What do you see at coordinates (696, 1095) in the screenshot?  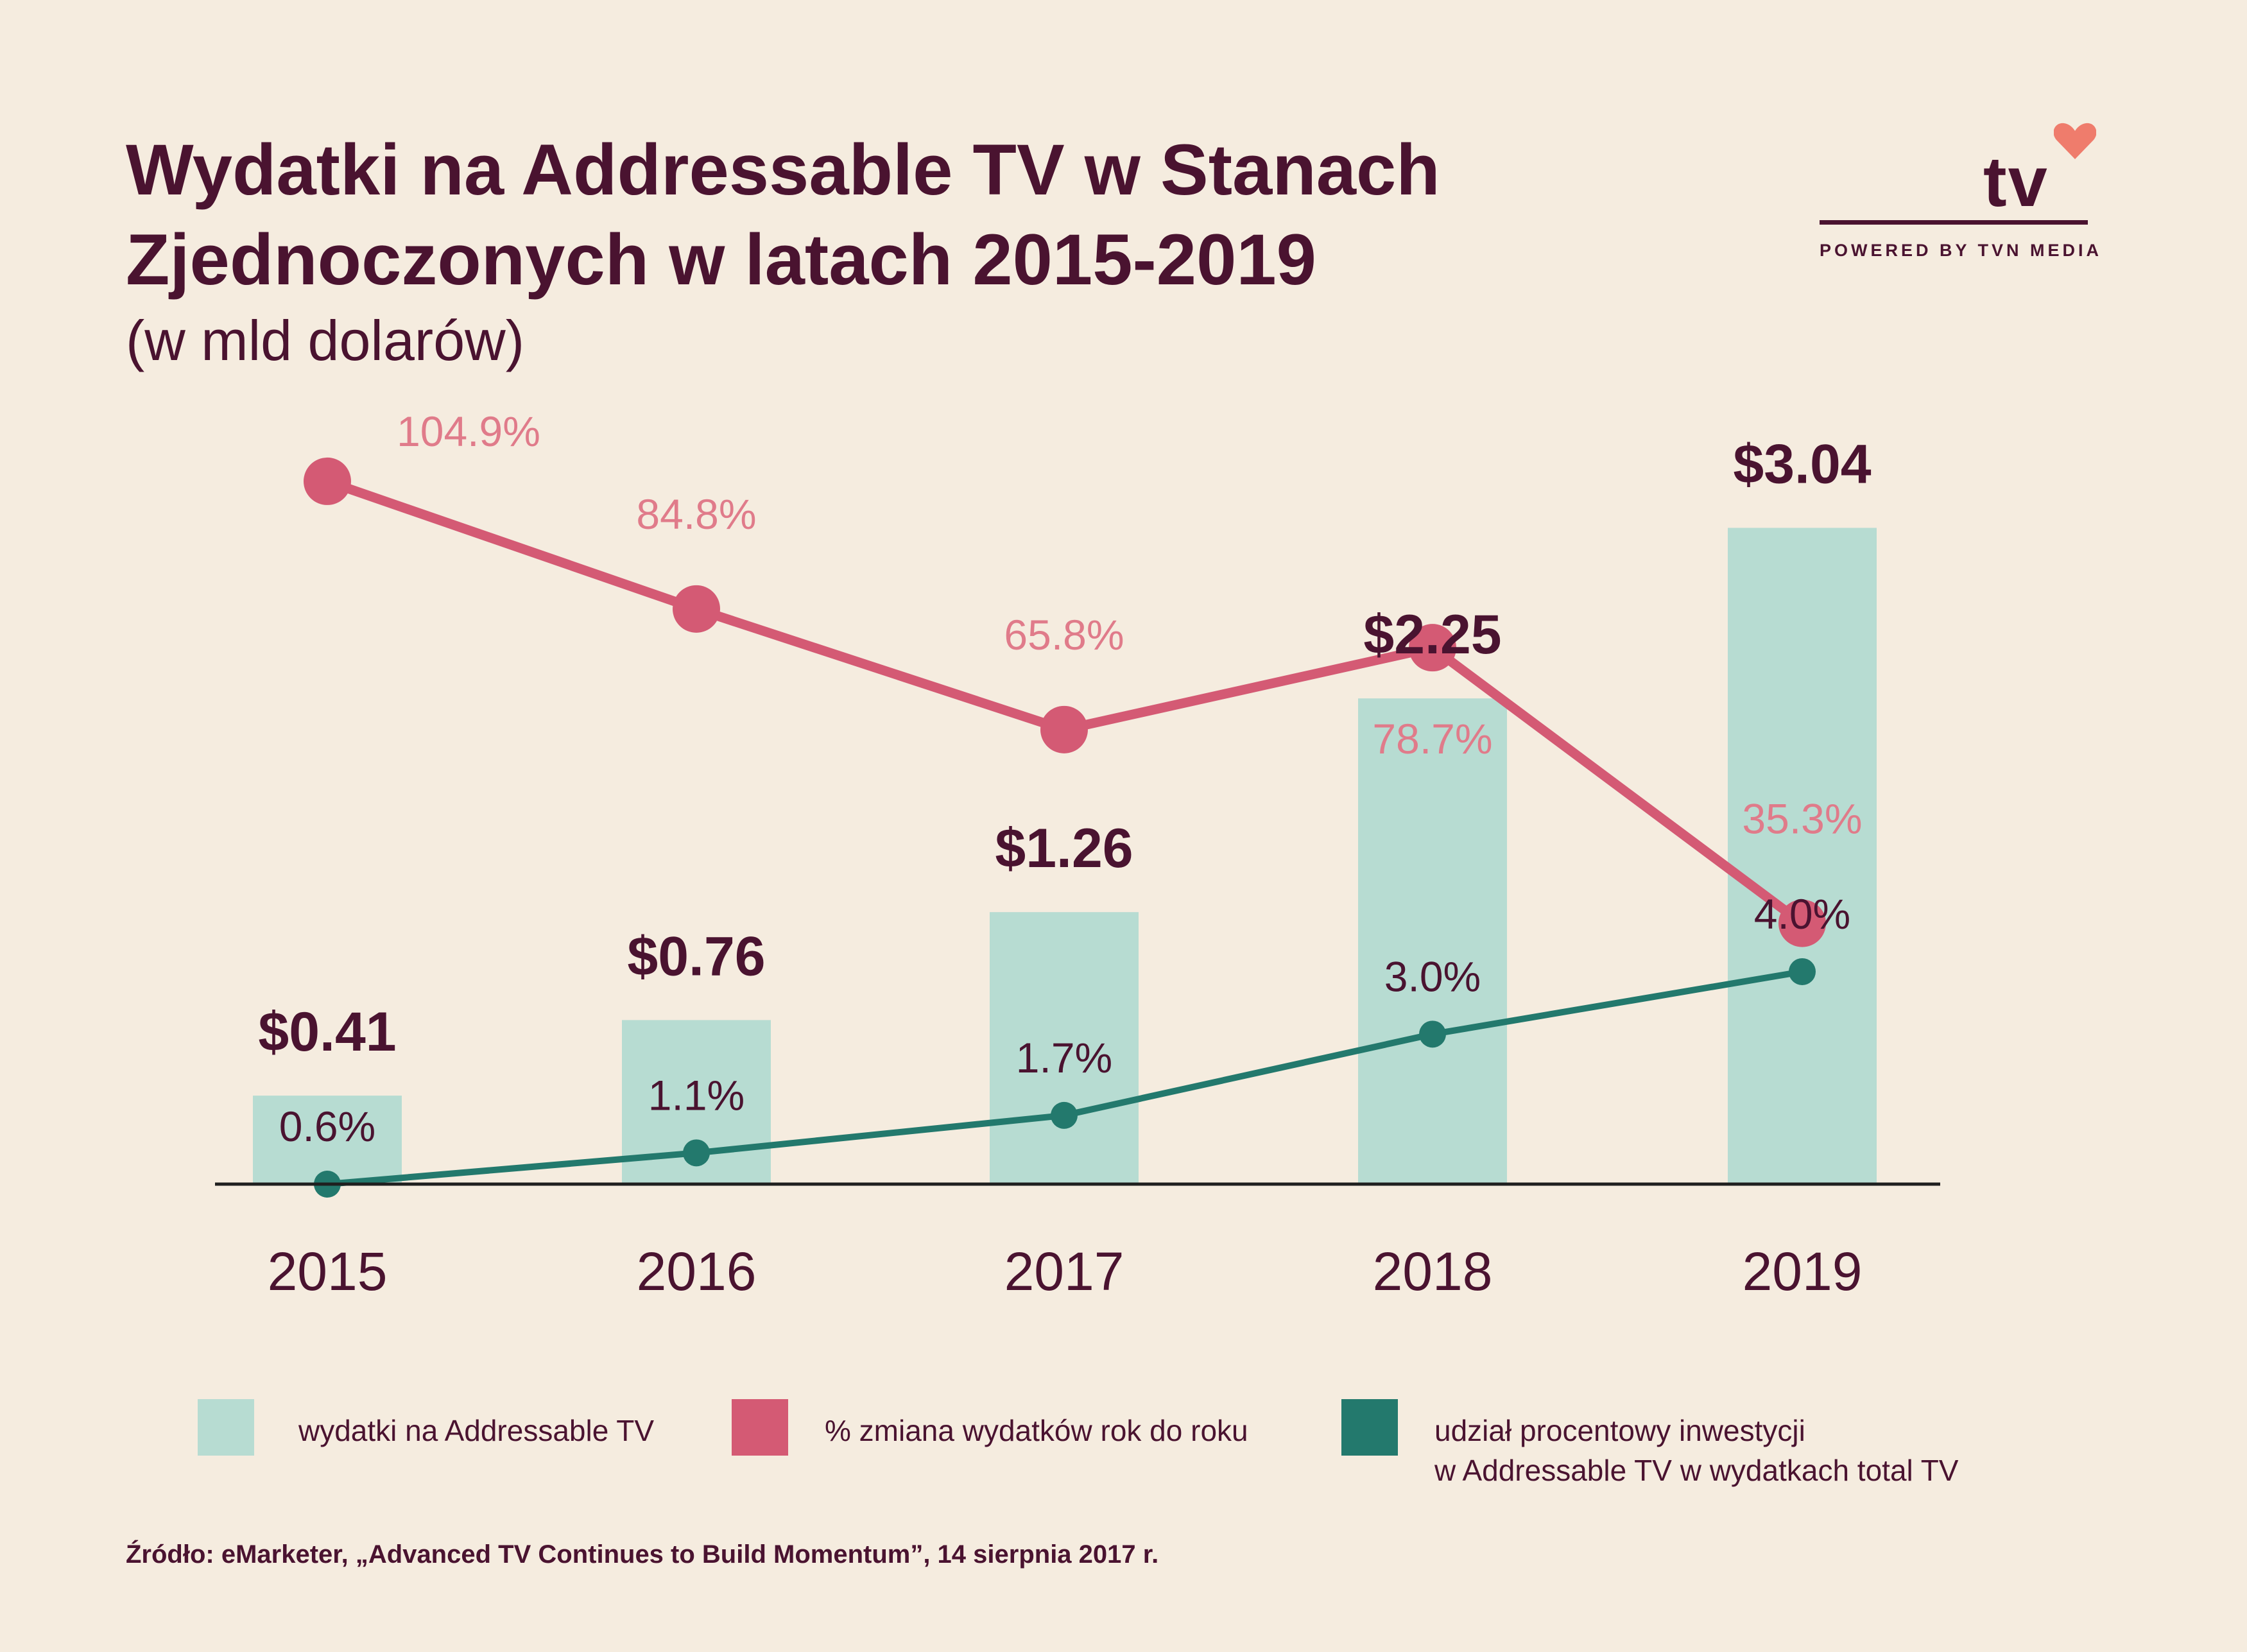 I see `share-label-2016: 1.1%` at bounding box center [696, 1095].